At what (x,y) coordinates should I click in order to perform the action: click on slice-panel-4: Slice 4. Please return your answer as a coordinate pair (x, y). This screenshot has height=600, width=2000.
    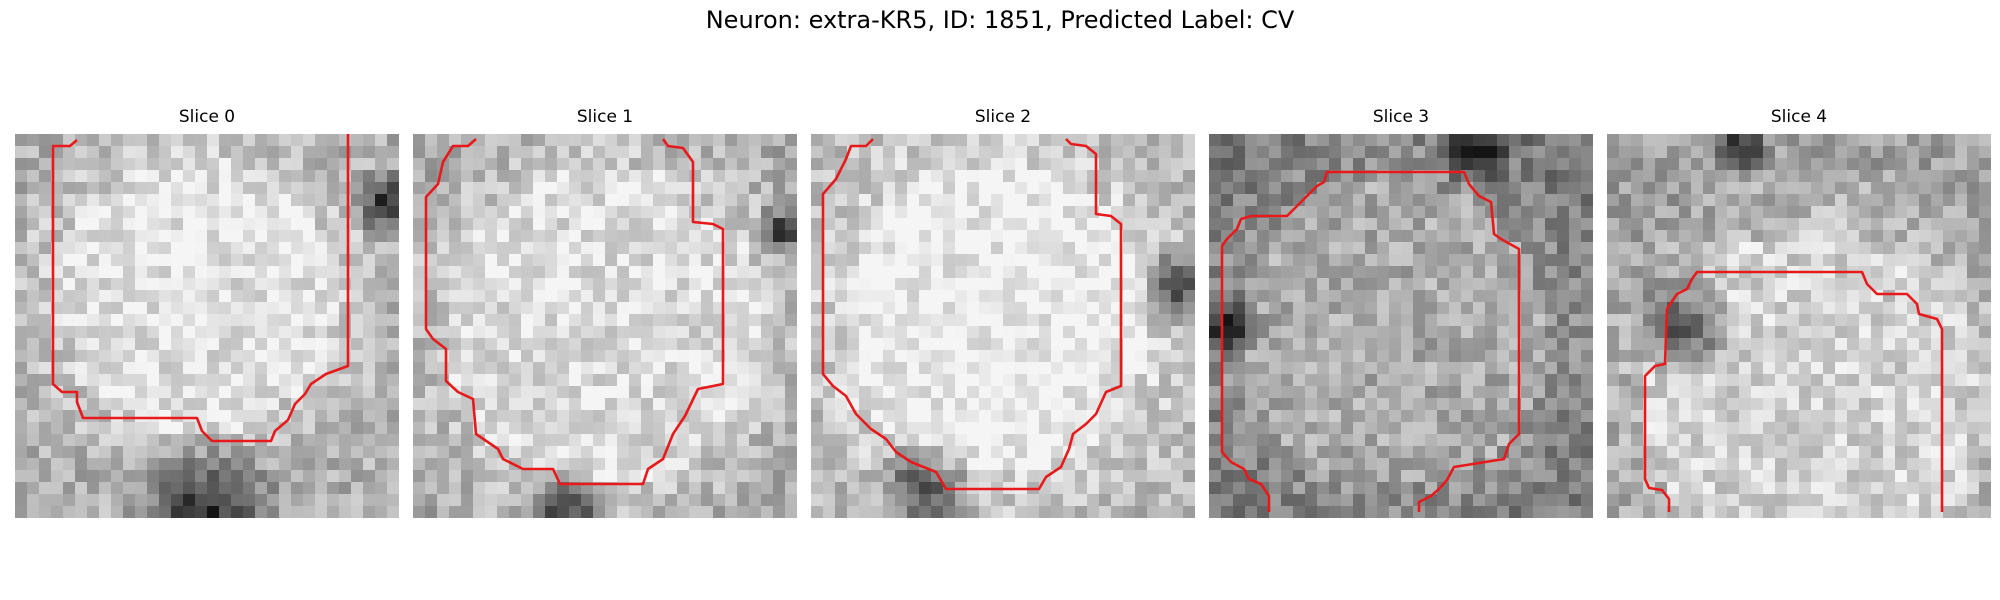
    Looking at the image, I should click on (1799, 311).